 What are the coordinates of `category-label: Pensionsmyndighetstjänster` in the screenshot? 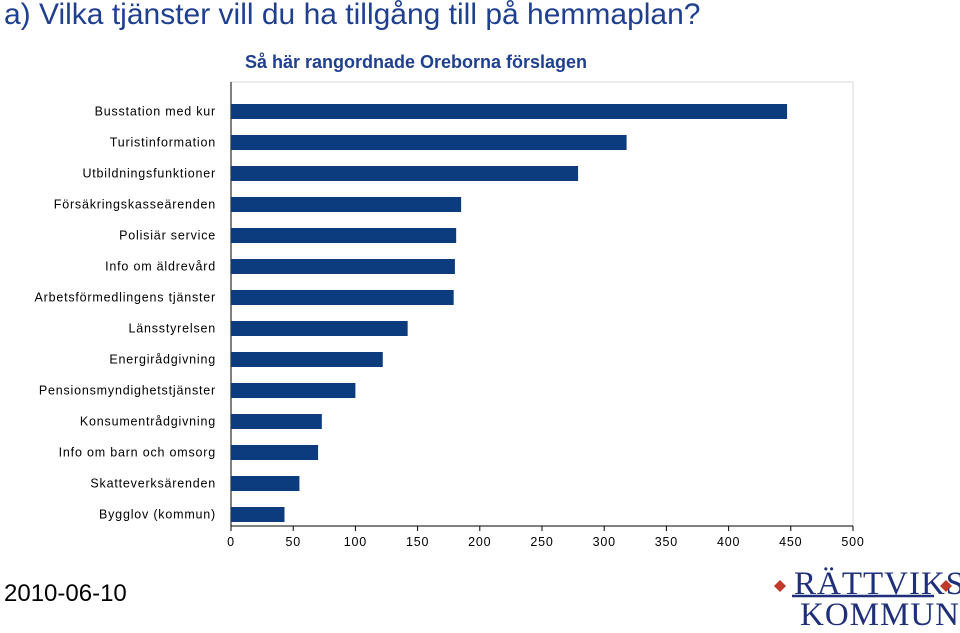 It's located at (127, 391).